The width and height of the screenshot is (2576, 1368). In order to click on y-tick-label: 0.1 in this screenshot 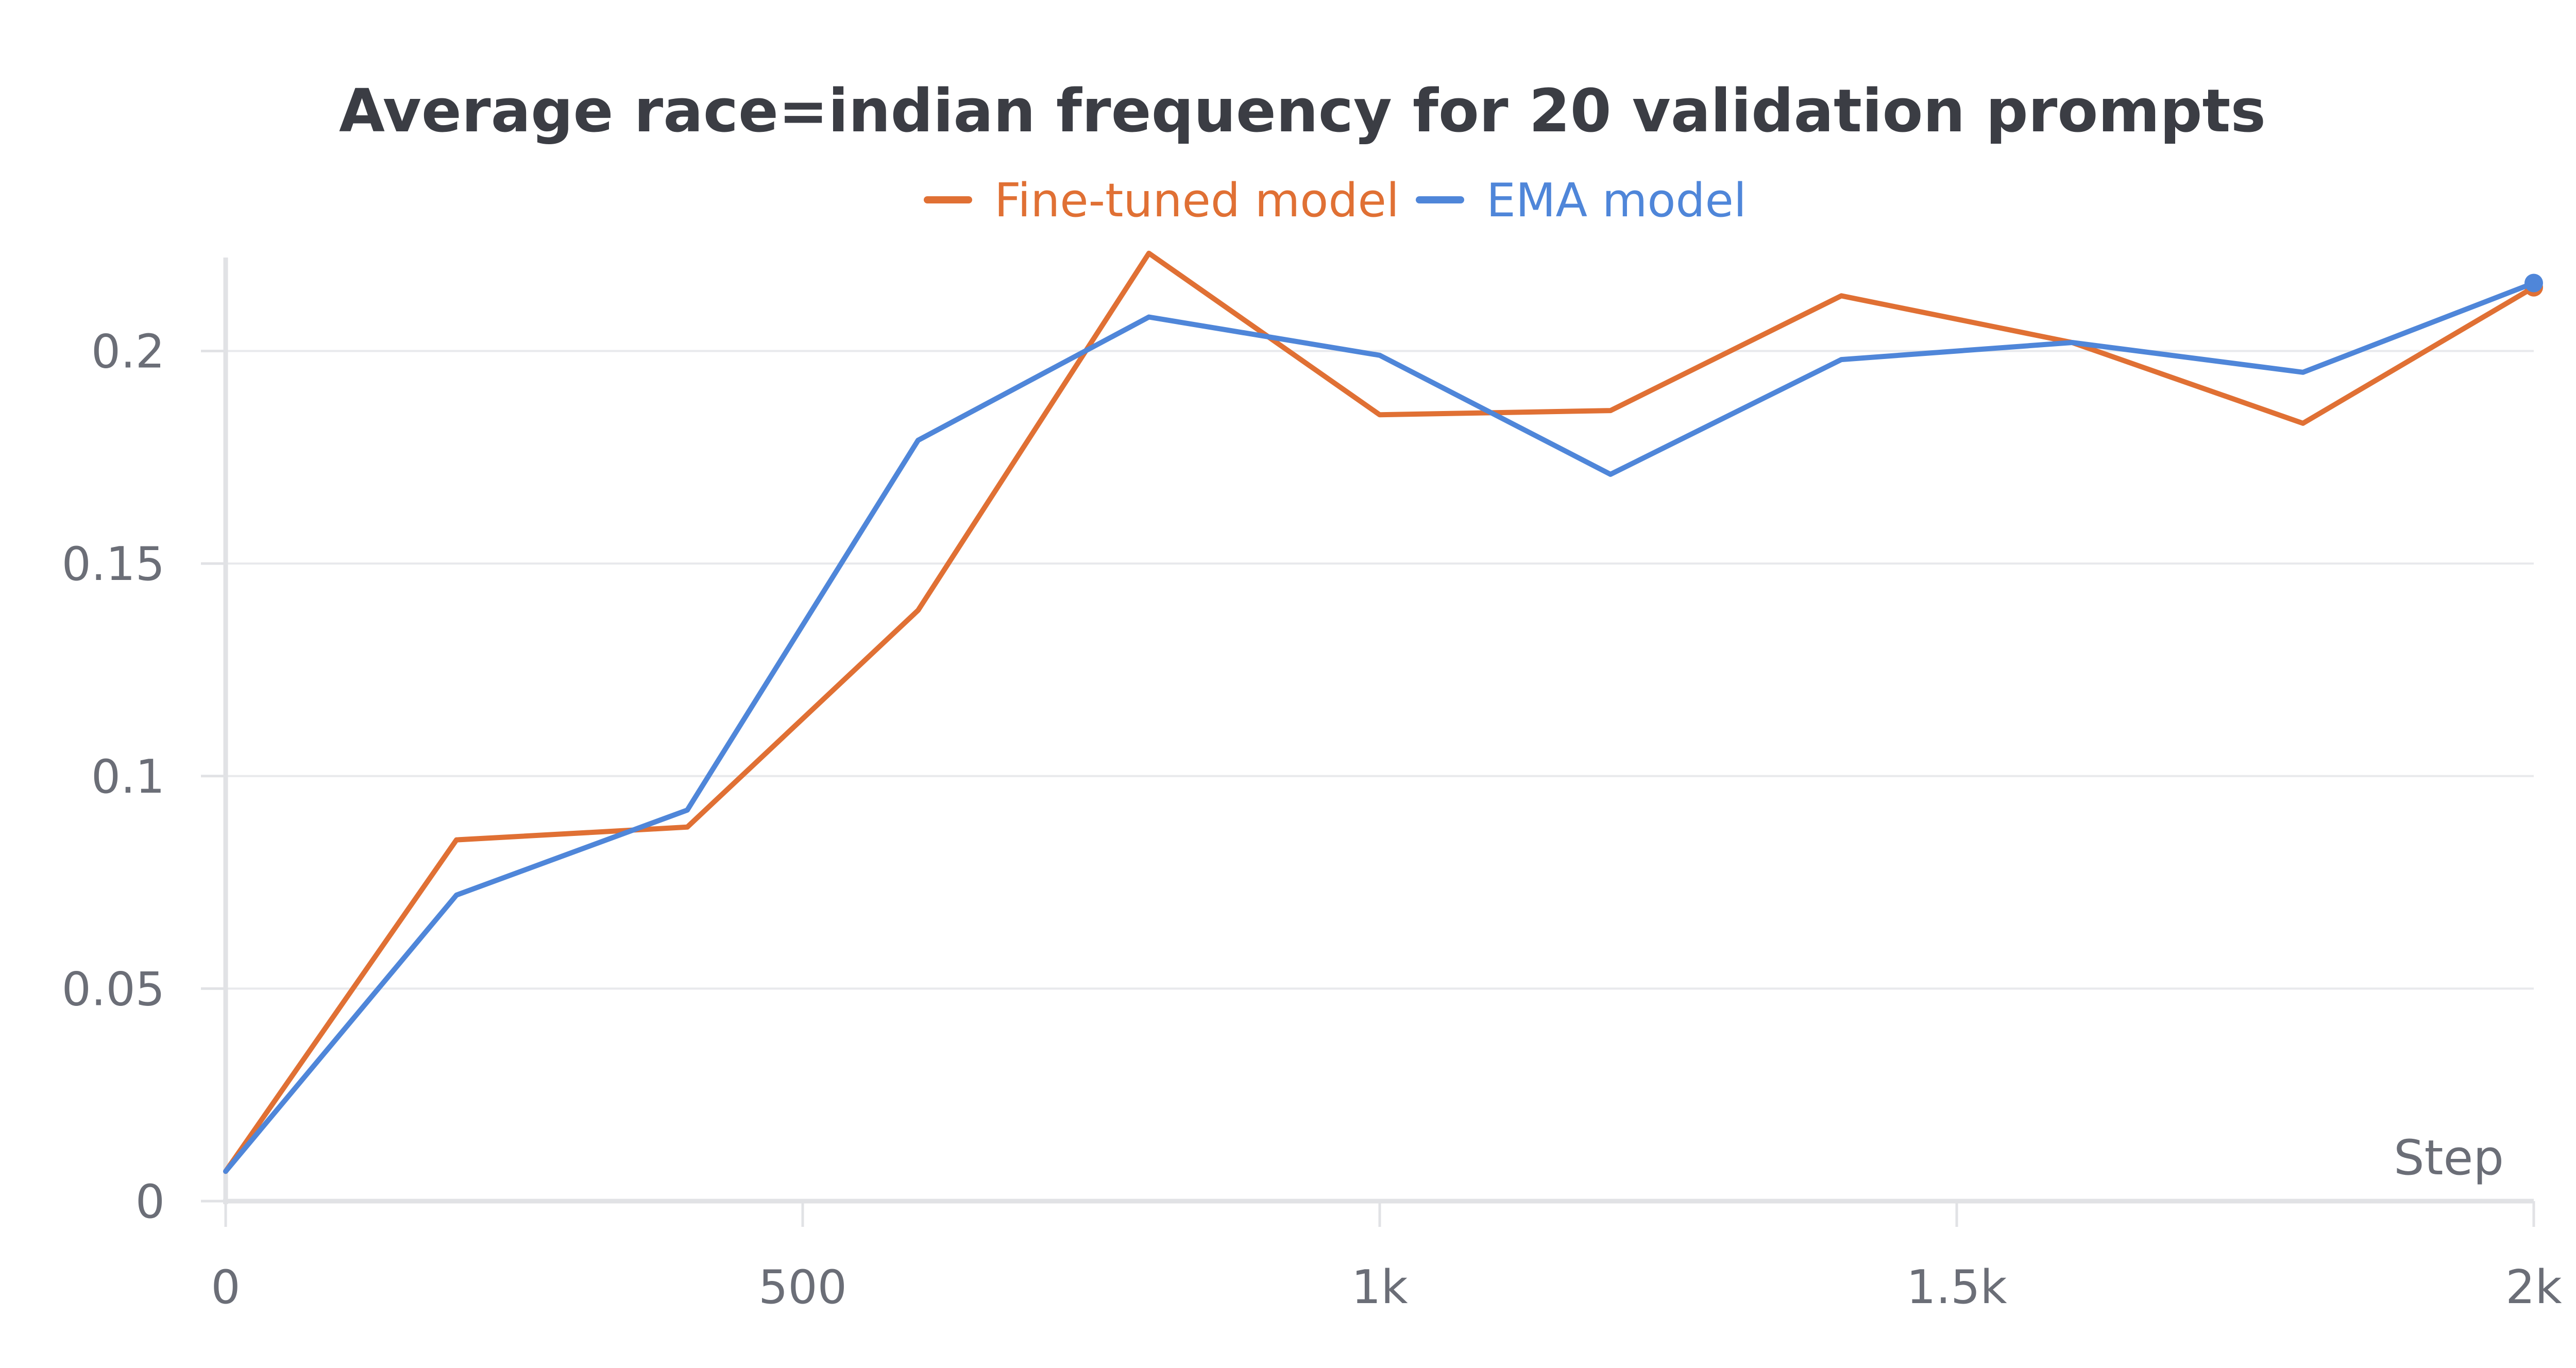, I will do `click(128, 777)`.